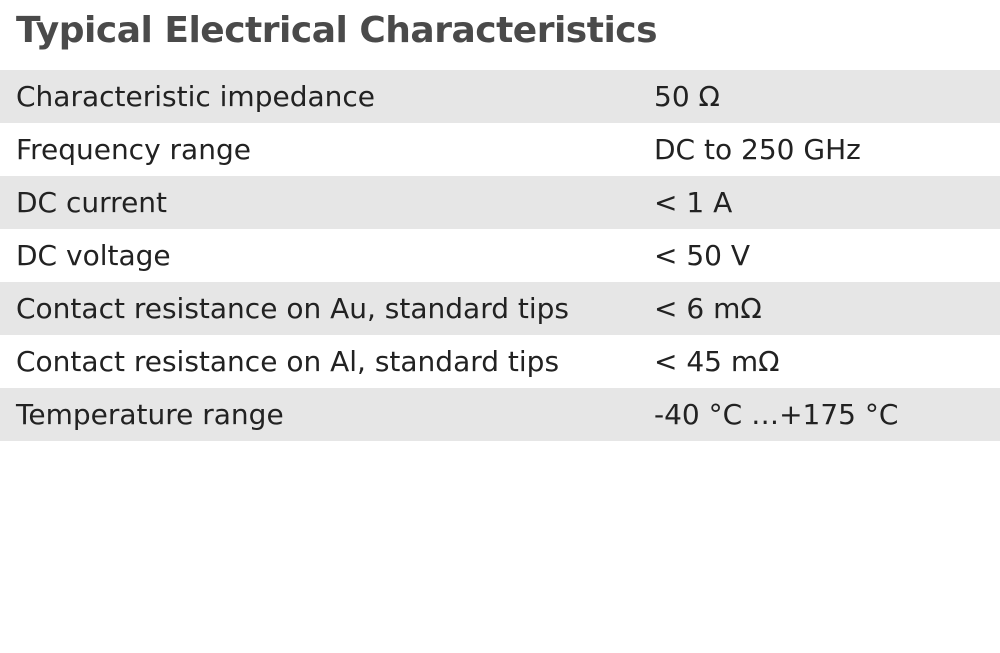  Describe the element at coordinates (827, 414) in the screenshot. I see `value-cell: -40 °C …+175 °C` at that location.